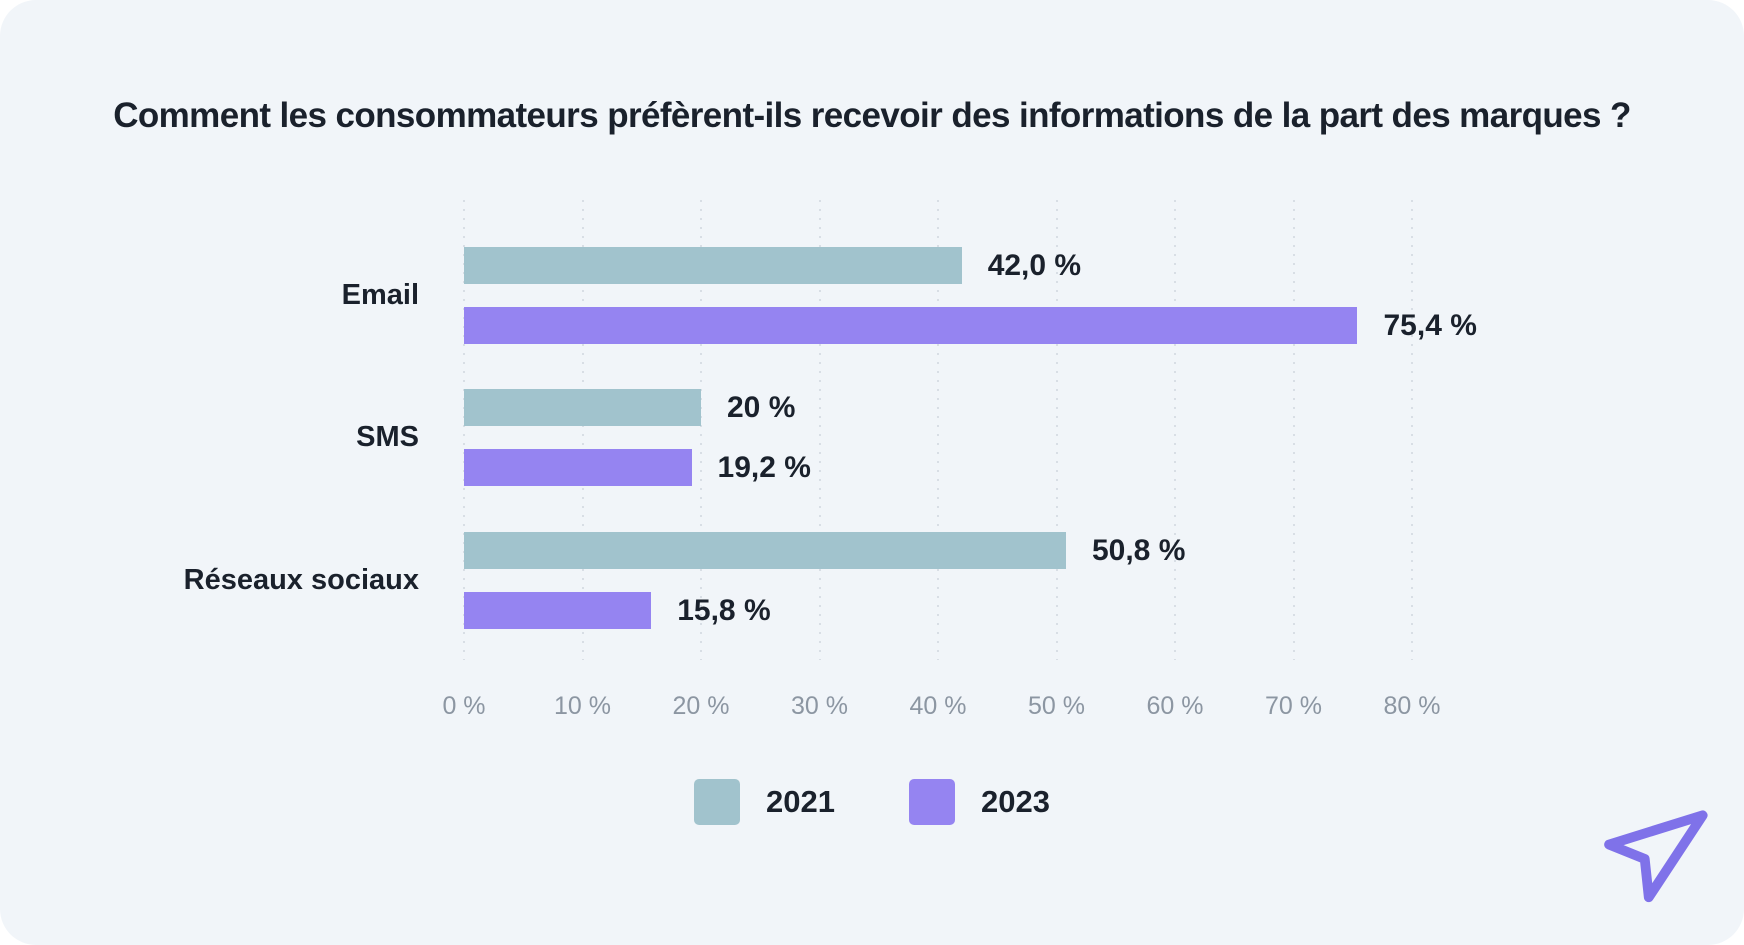 This screenshot has height=945, width=1744. Describe the element at coordinates (1175, 706) in the screenshot. I see `x-tick-label: 60 %` at that location.